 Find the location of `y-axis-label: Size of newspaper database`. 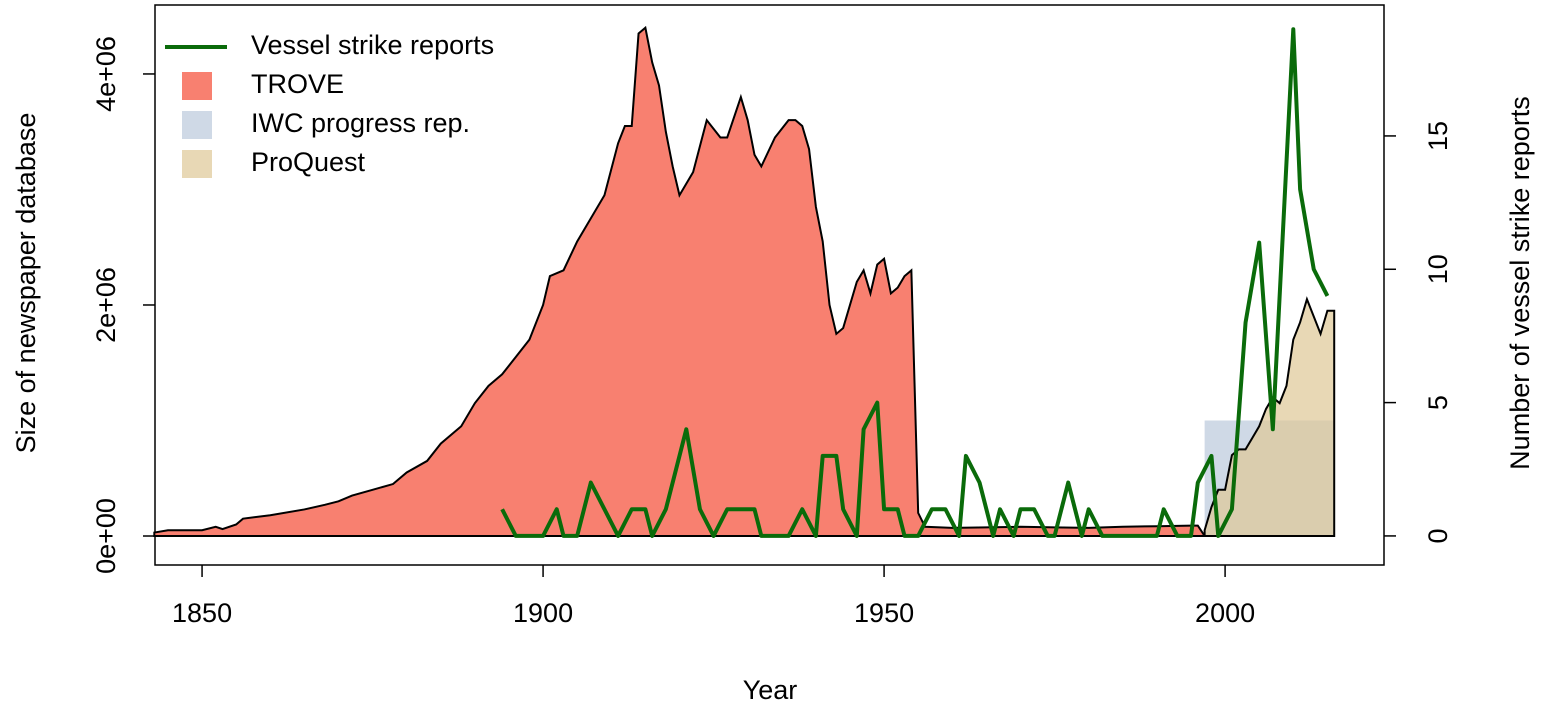

y-axis-label: Size of newspaper database is located at coordinates (26, 283).